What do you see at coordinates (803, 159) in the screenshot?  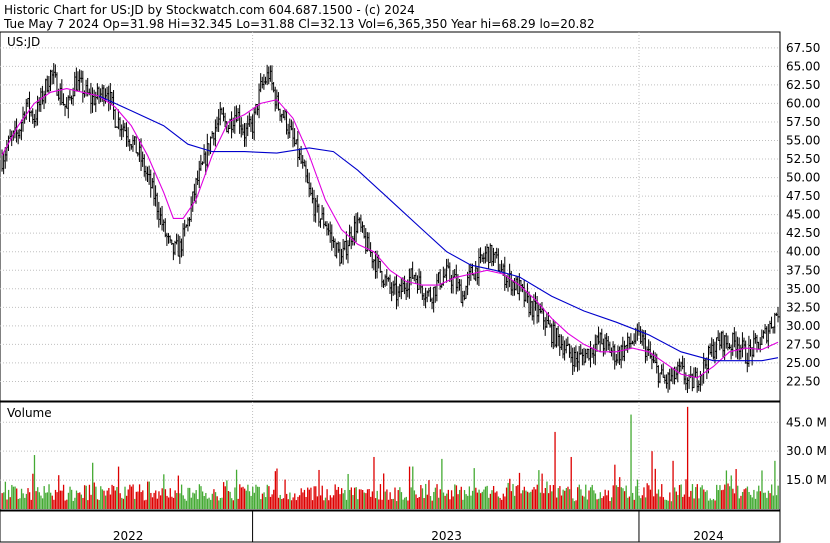 I see `price-tick-label: 52.50` at bounding box center [803, 159].